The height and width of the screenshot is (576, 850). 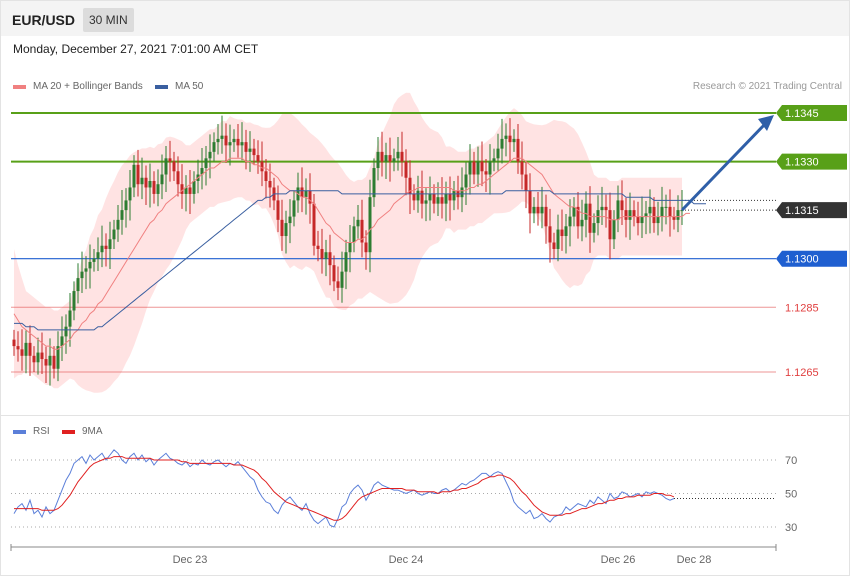 I want to click on legend-ma20-label: MA 20 + Bollinger Bands, so click(x=88, y=86).